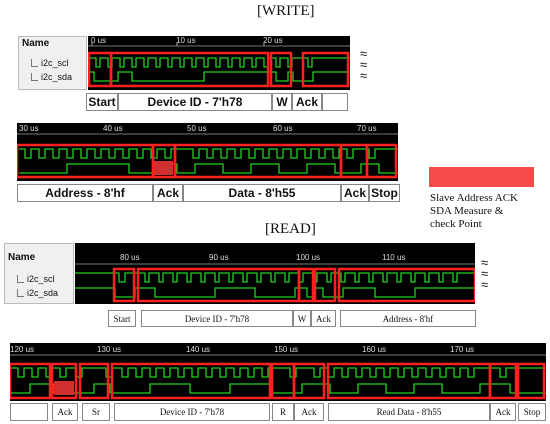 This screenshot has width=550, height=424. I want to click on tick-label: 140 us, so click(198, 349).